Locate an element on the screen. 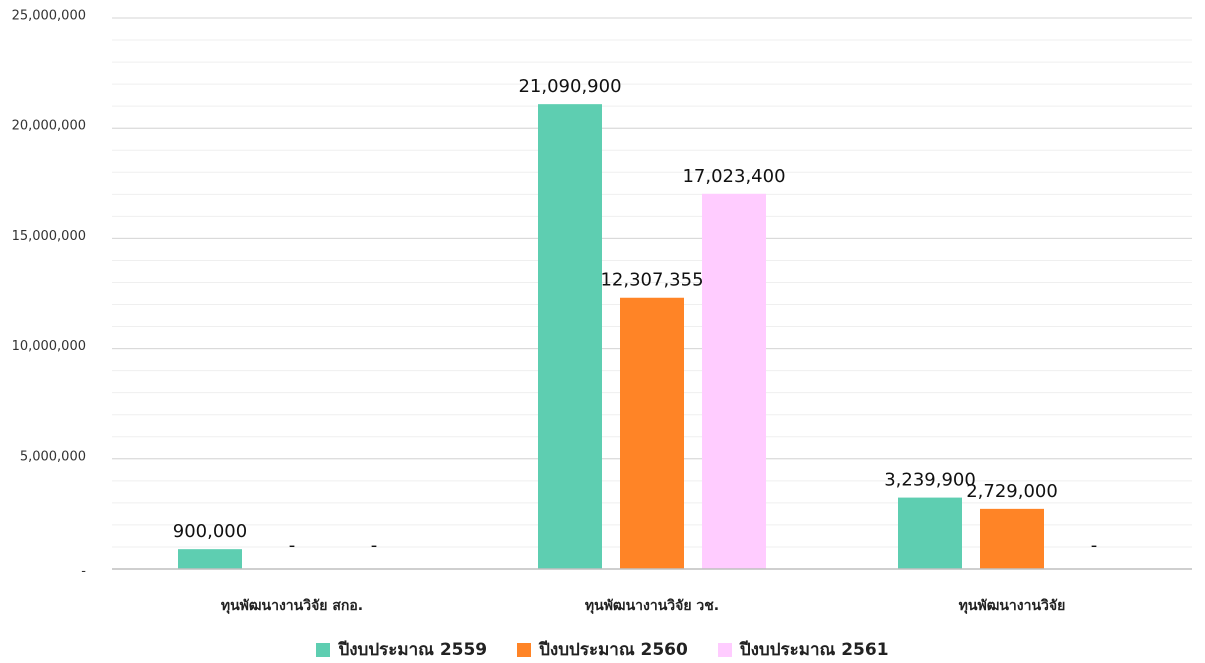 This screenshot has height=663, width=1205. y-tick-label: 15,000,000 is located at coordinates (49, 236).